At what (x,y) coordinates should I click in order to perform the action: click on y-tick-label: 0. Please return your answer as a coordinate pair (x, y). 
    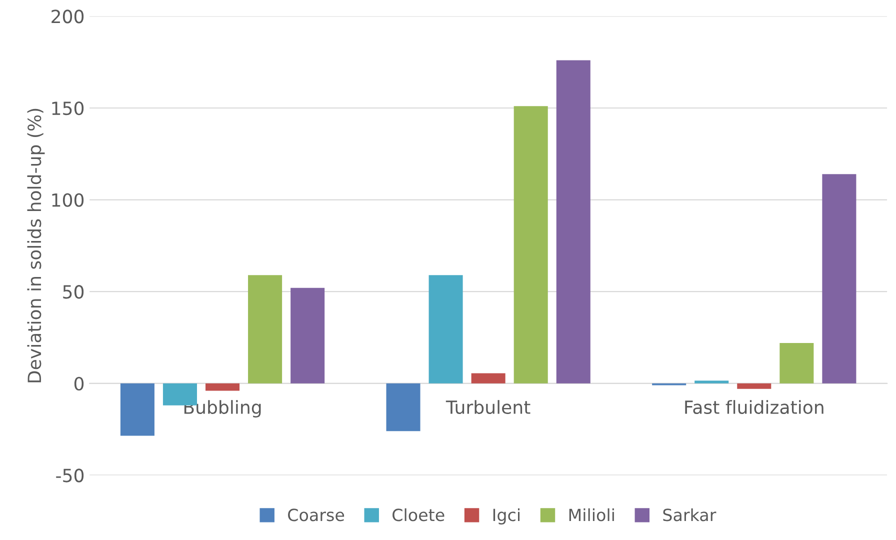
    Looking at the image, I should click on (79, 383).